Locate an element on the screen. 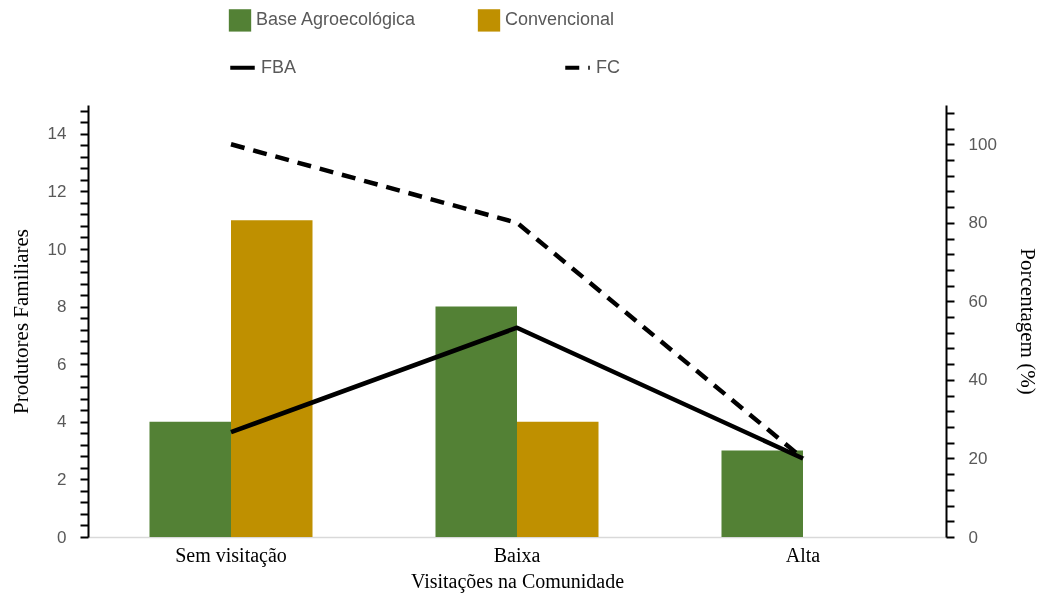  x-tick-label: Alta is located at coordinates (803, 554).